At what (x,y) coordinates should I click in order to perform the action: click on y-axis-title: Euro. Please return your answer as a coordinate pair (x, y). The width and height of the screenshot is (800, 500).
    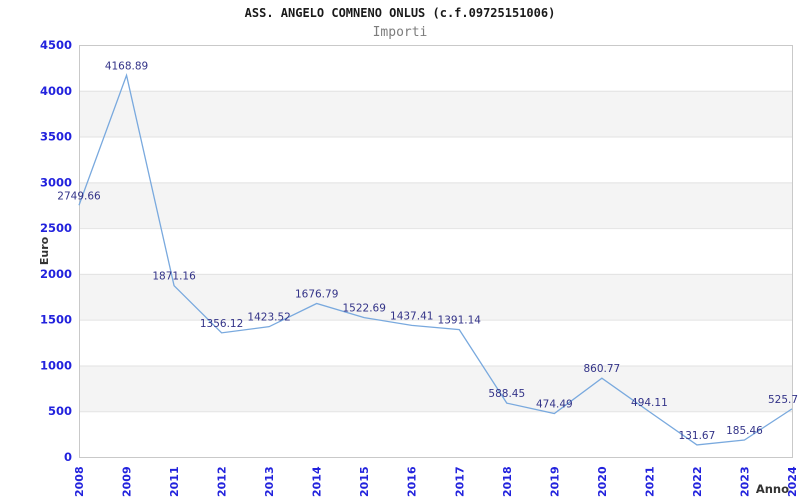
    Looking at the image, I should click on (44, 250).